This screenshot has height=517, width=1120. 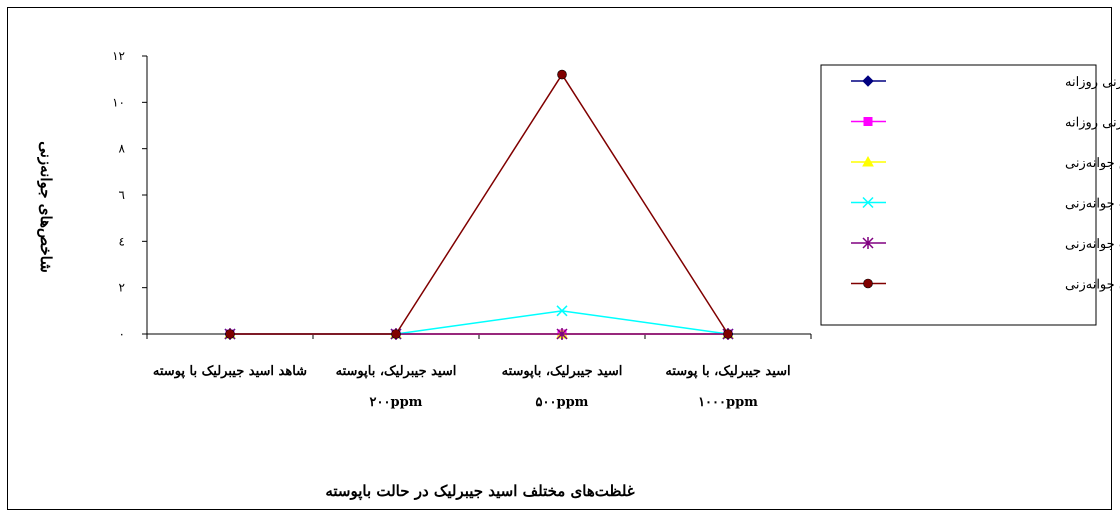 What do you see at coordinates (118, 56) in the screenshot?
I see `y-tick-label: ۱۲` at bounding box center [118, 56].